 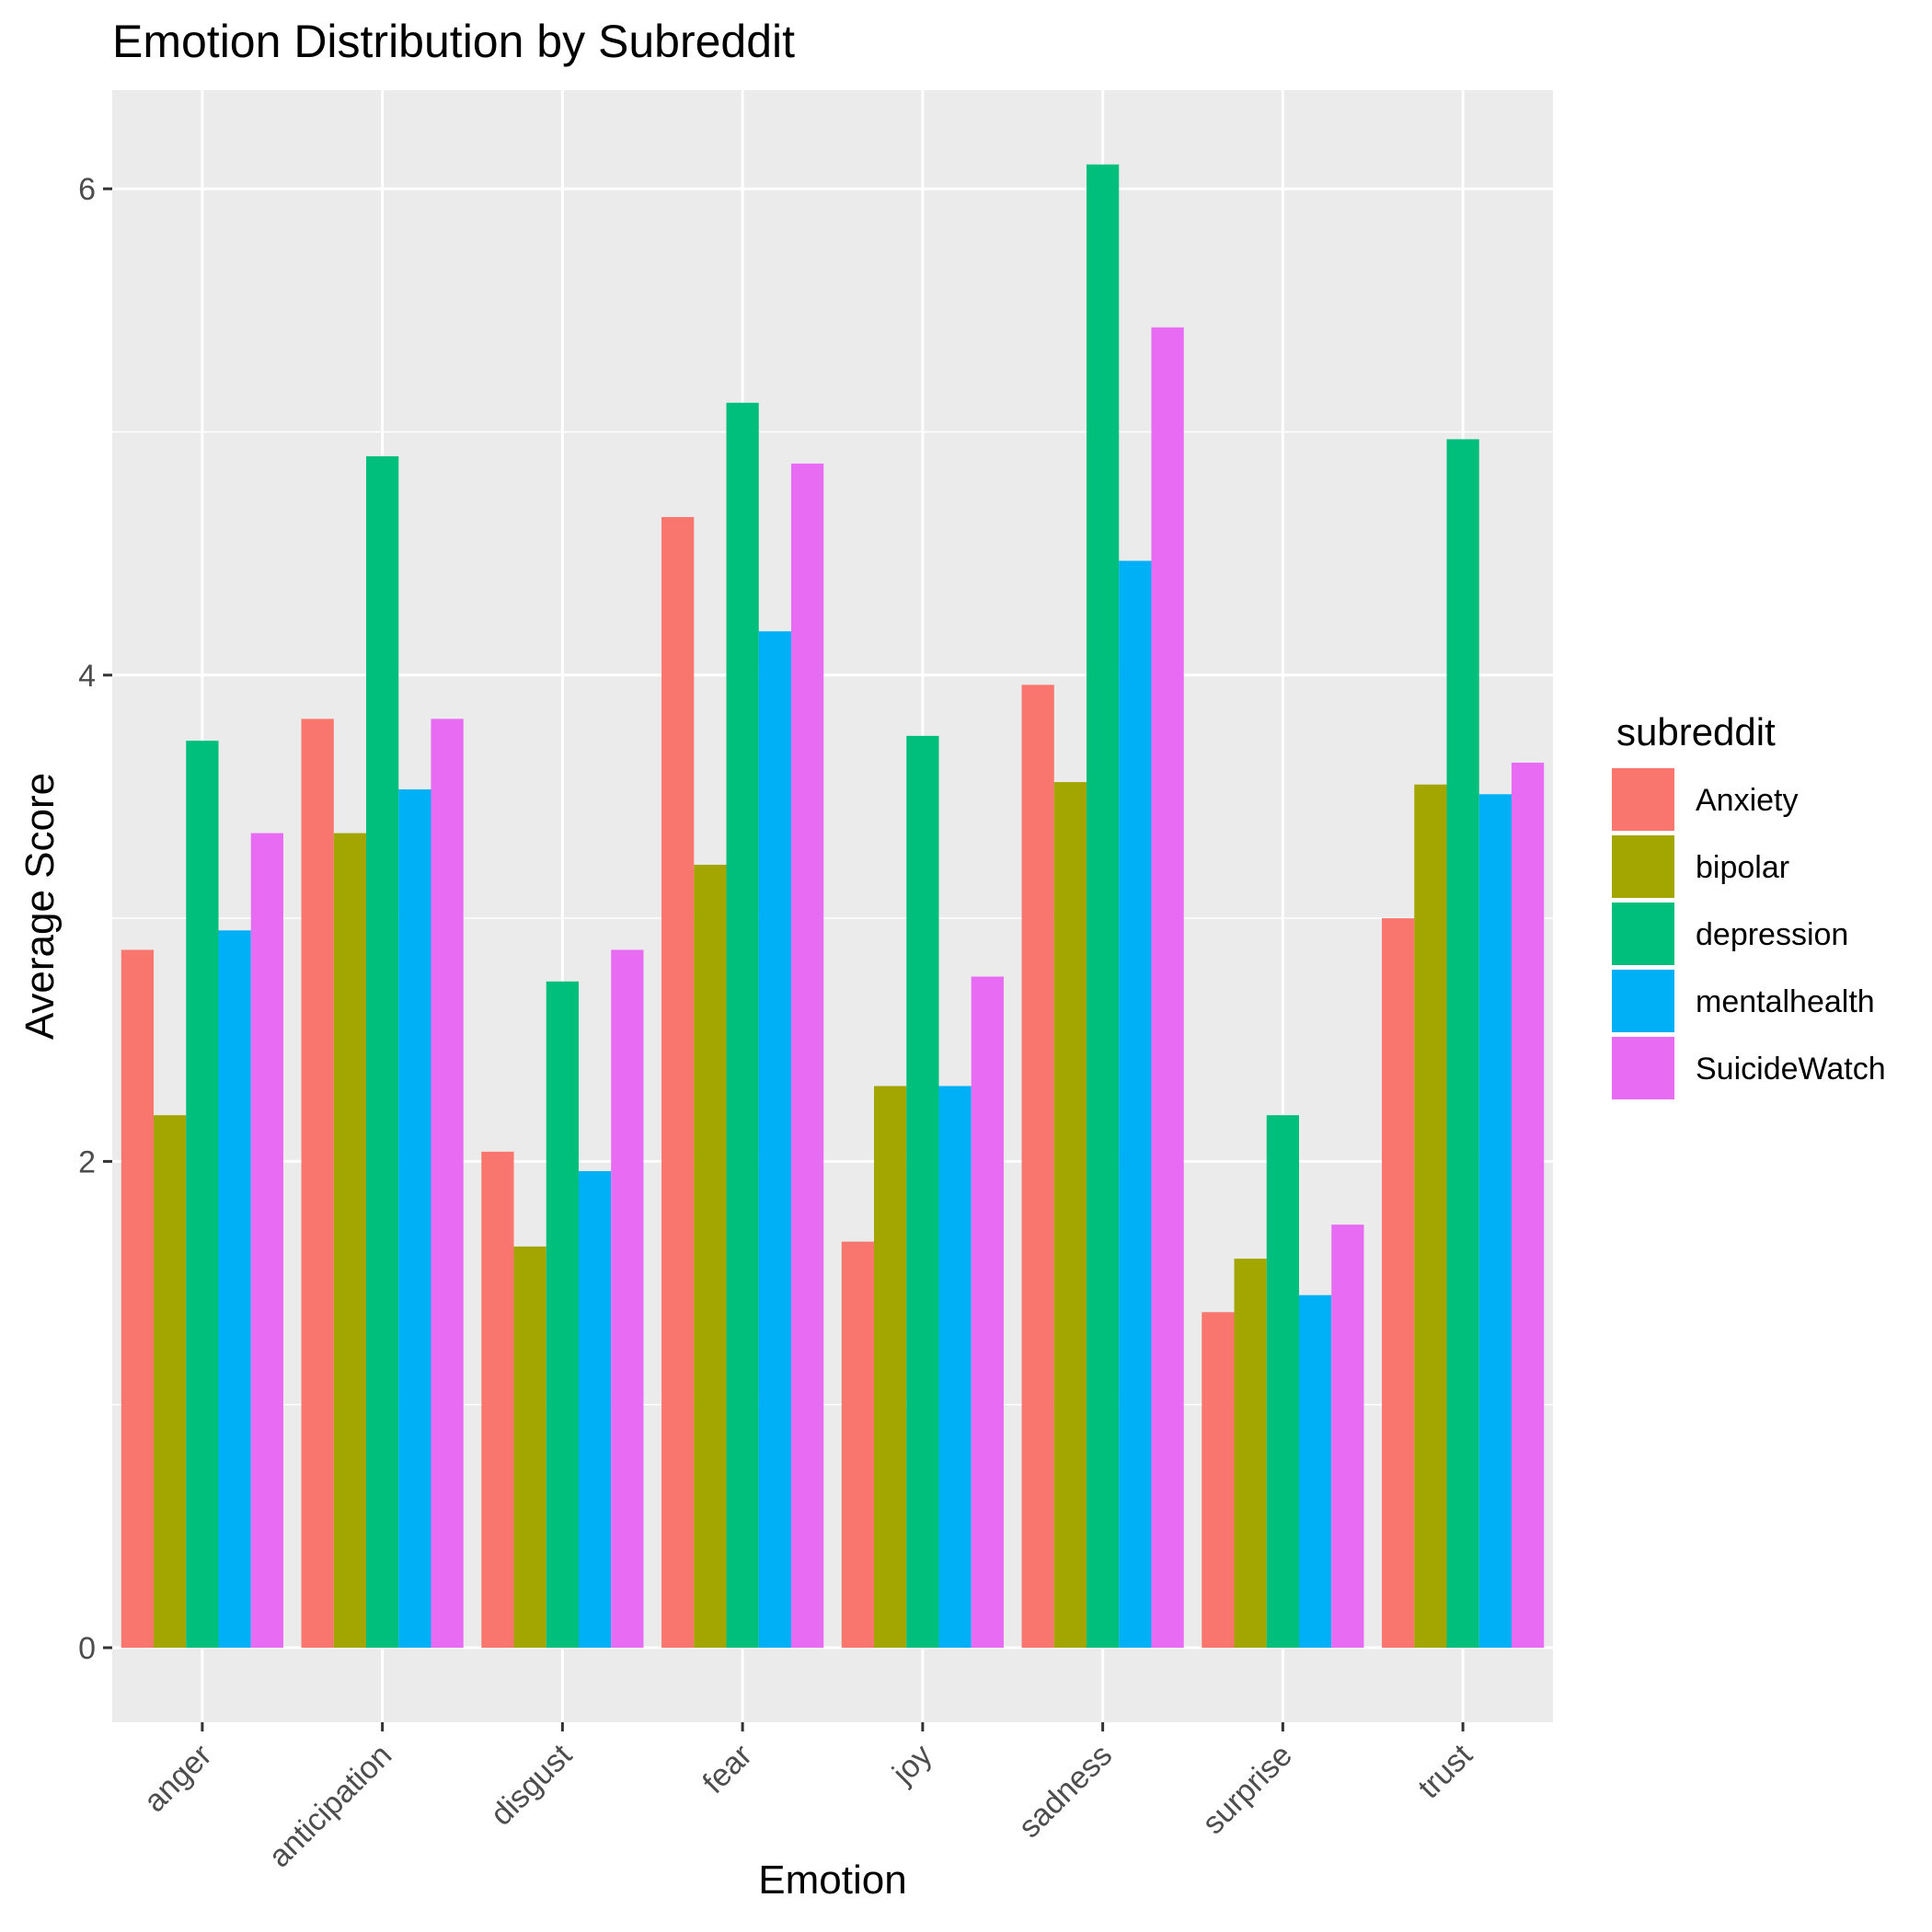 What do you see at coordinates (627, 1298) in the screenshot?
I see `bar-suicidewatch-disgust` at bounding box center [627, 1298].